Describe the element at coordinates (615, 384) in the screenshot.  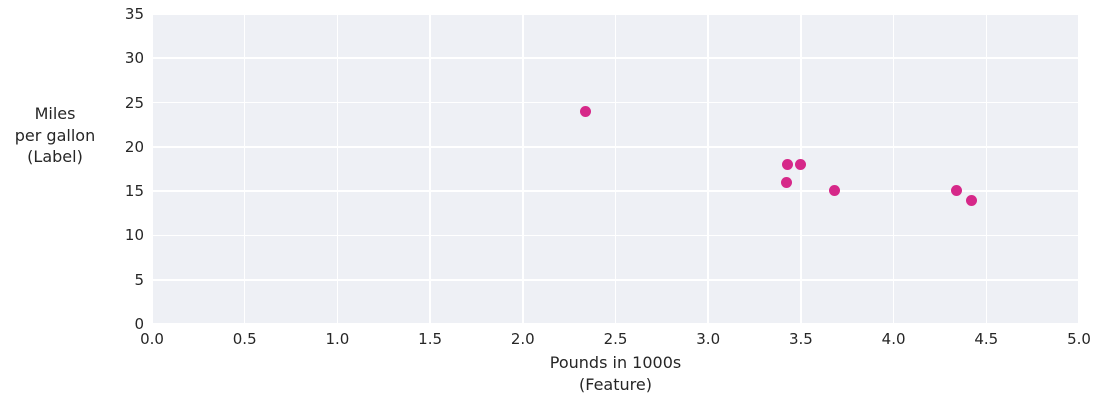
I see `x-axis-label-line: (Feature)` at that location.